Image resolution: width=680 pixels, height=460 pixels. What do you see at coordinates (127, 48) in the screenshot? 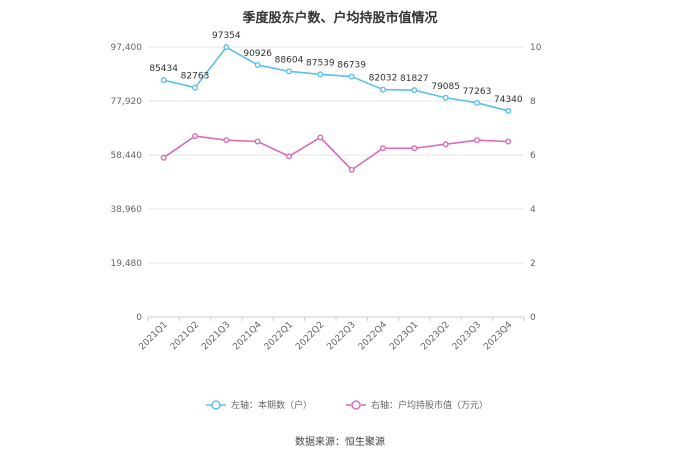
I see `left-tick-label: 97,400` at bounding box center [127, 48].